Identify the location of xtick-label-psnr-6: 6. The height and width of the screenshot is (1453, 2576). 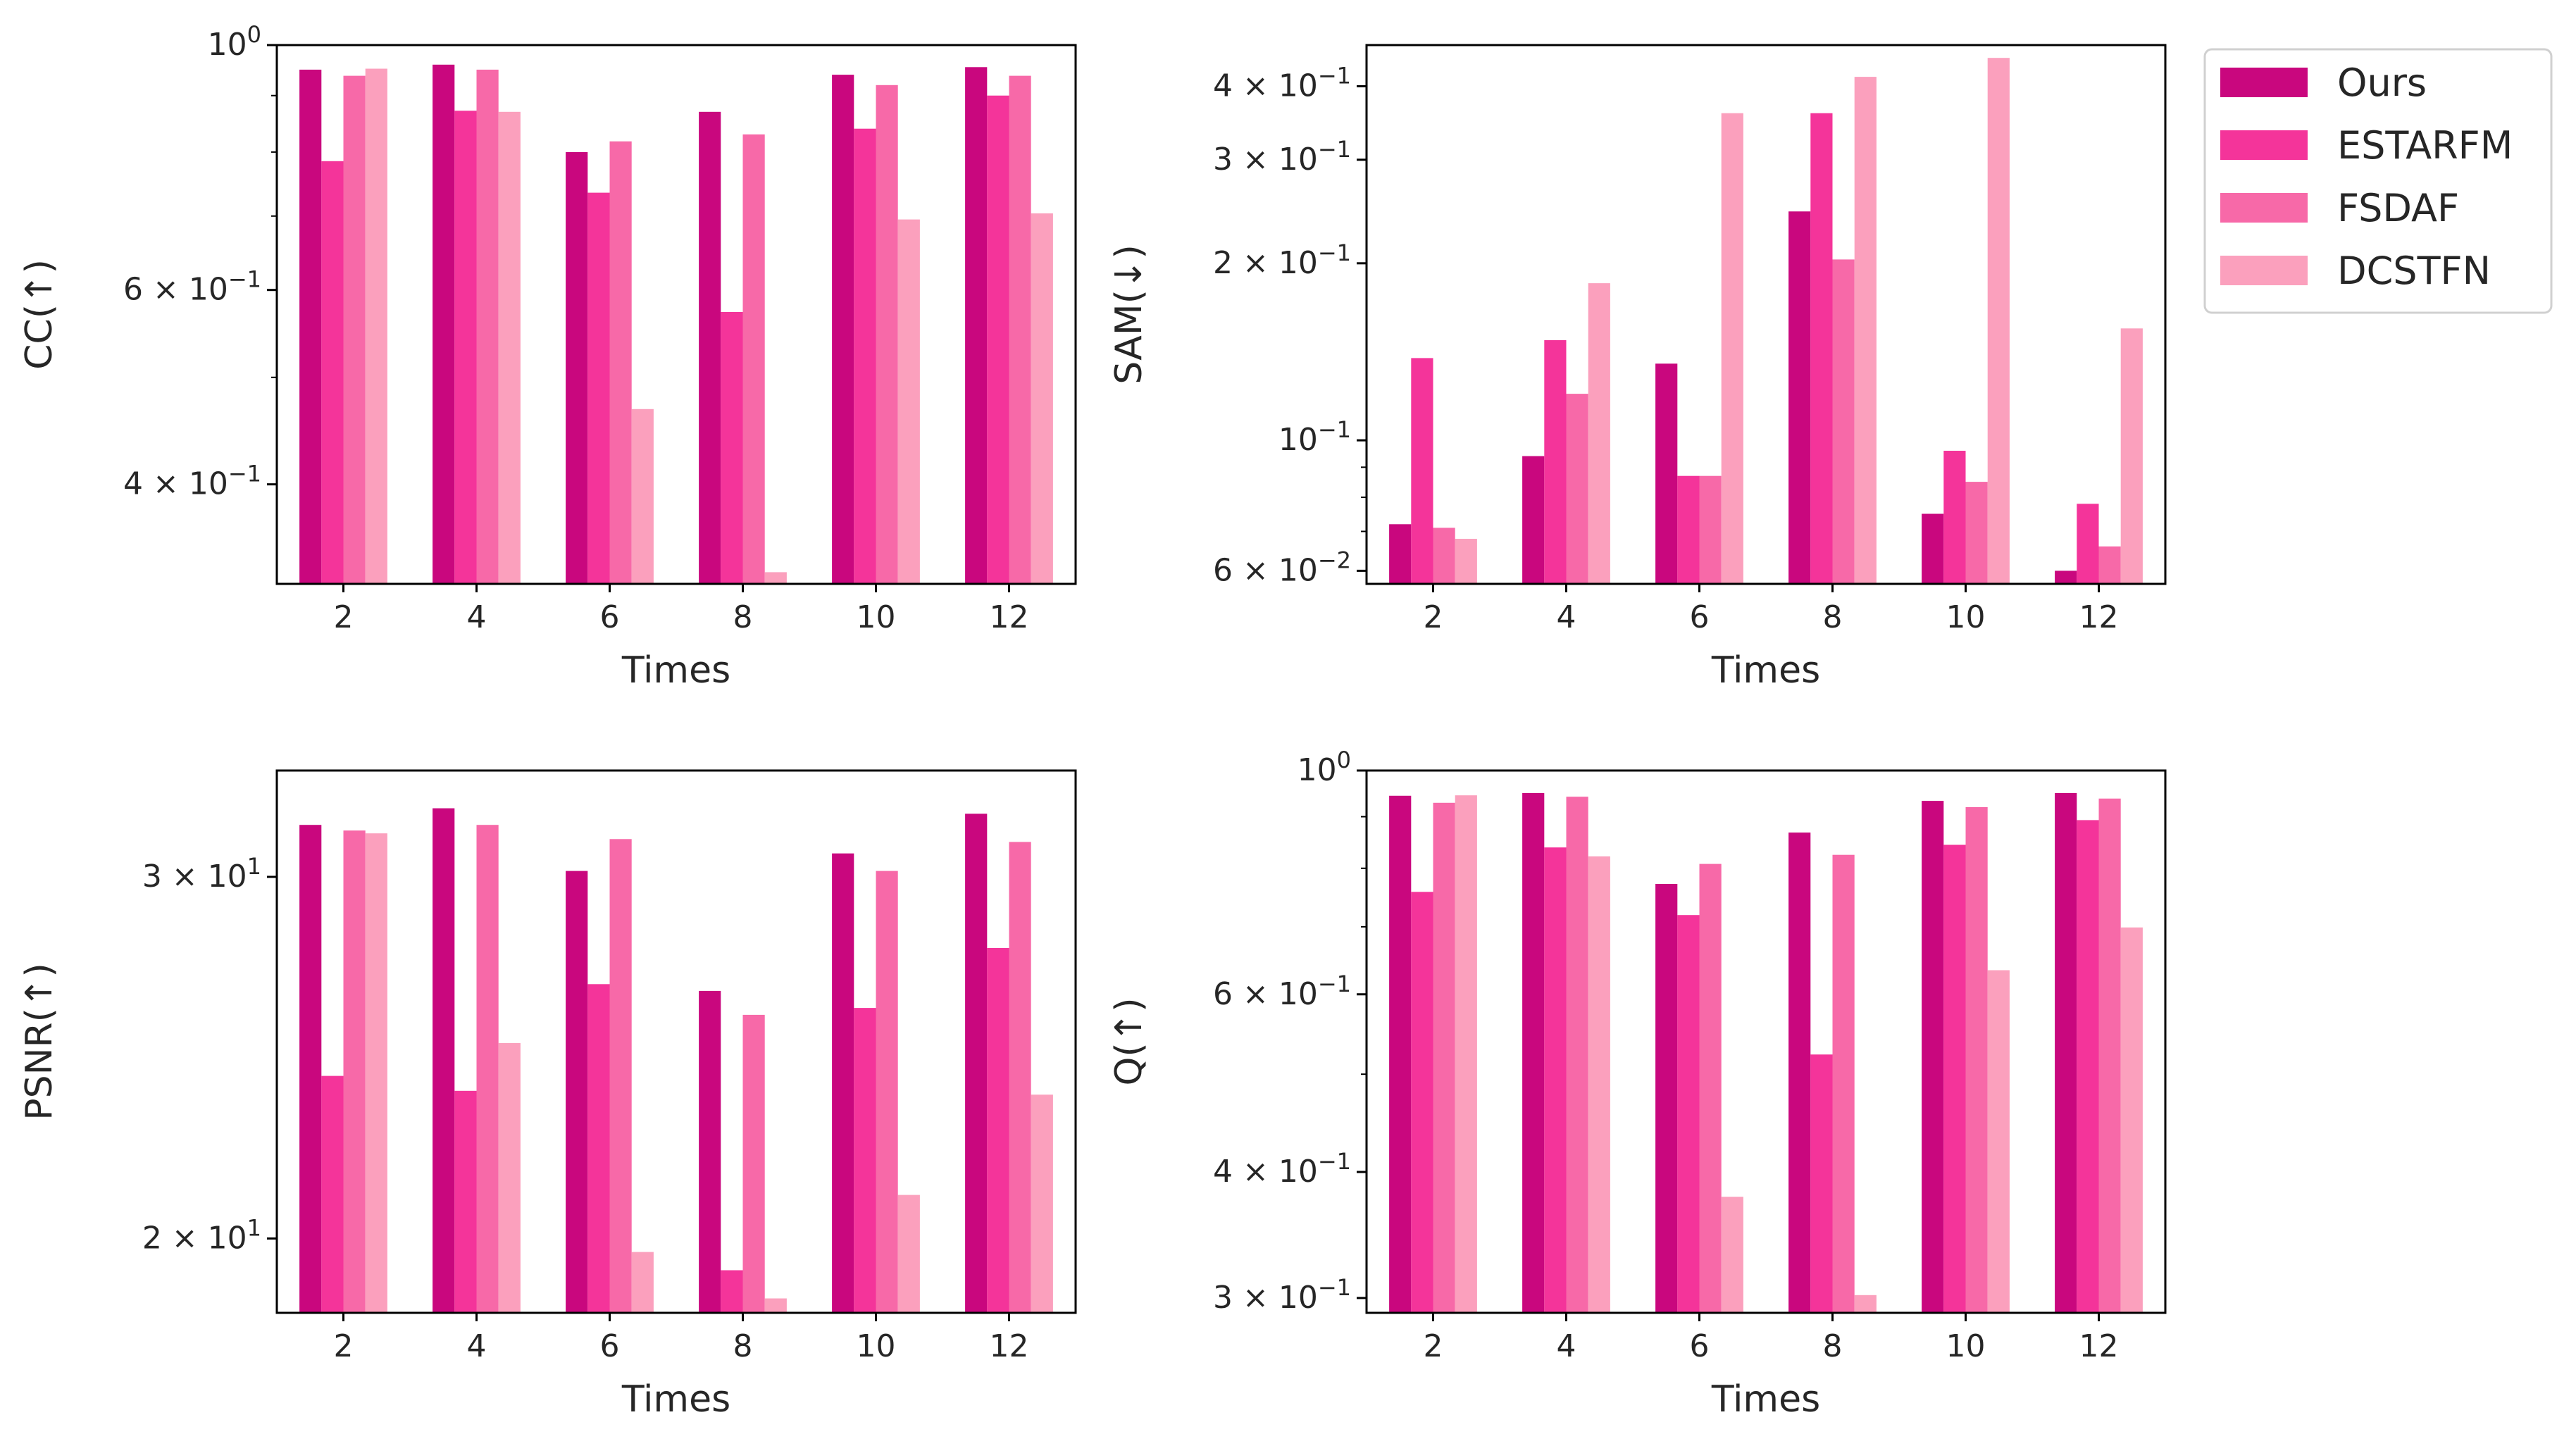
(610, 1346).